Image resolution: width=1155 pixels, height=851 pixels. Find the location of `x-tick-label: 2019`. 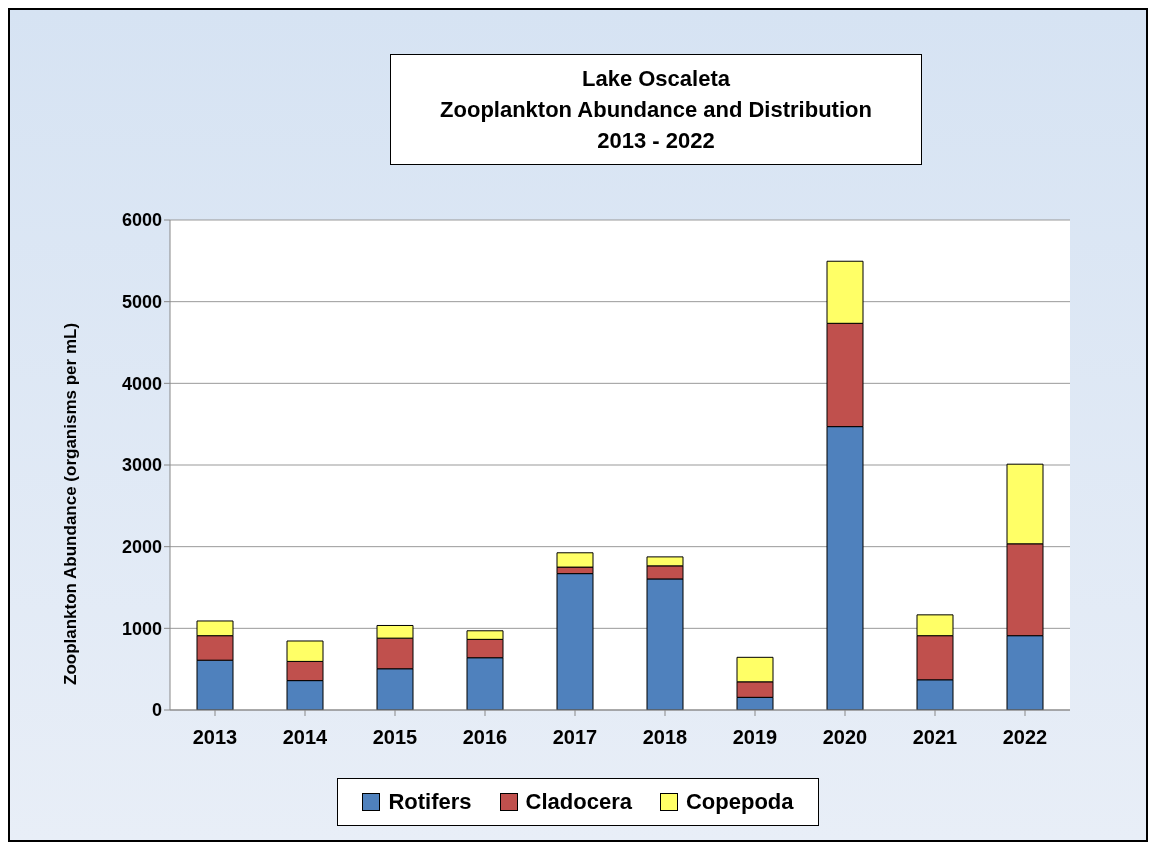

x-tick-label: 2019 is located at coordinates (755, 737).